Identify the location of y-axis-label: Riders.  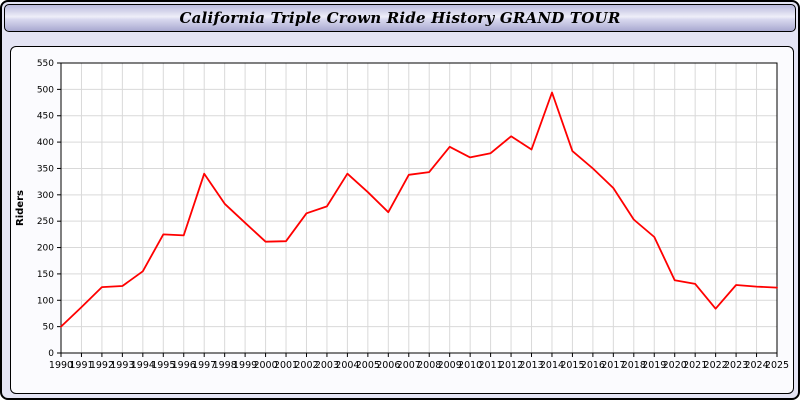
(20, 208).